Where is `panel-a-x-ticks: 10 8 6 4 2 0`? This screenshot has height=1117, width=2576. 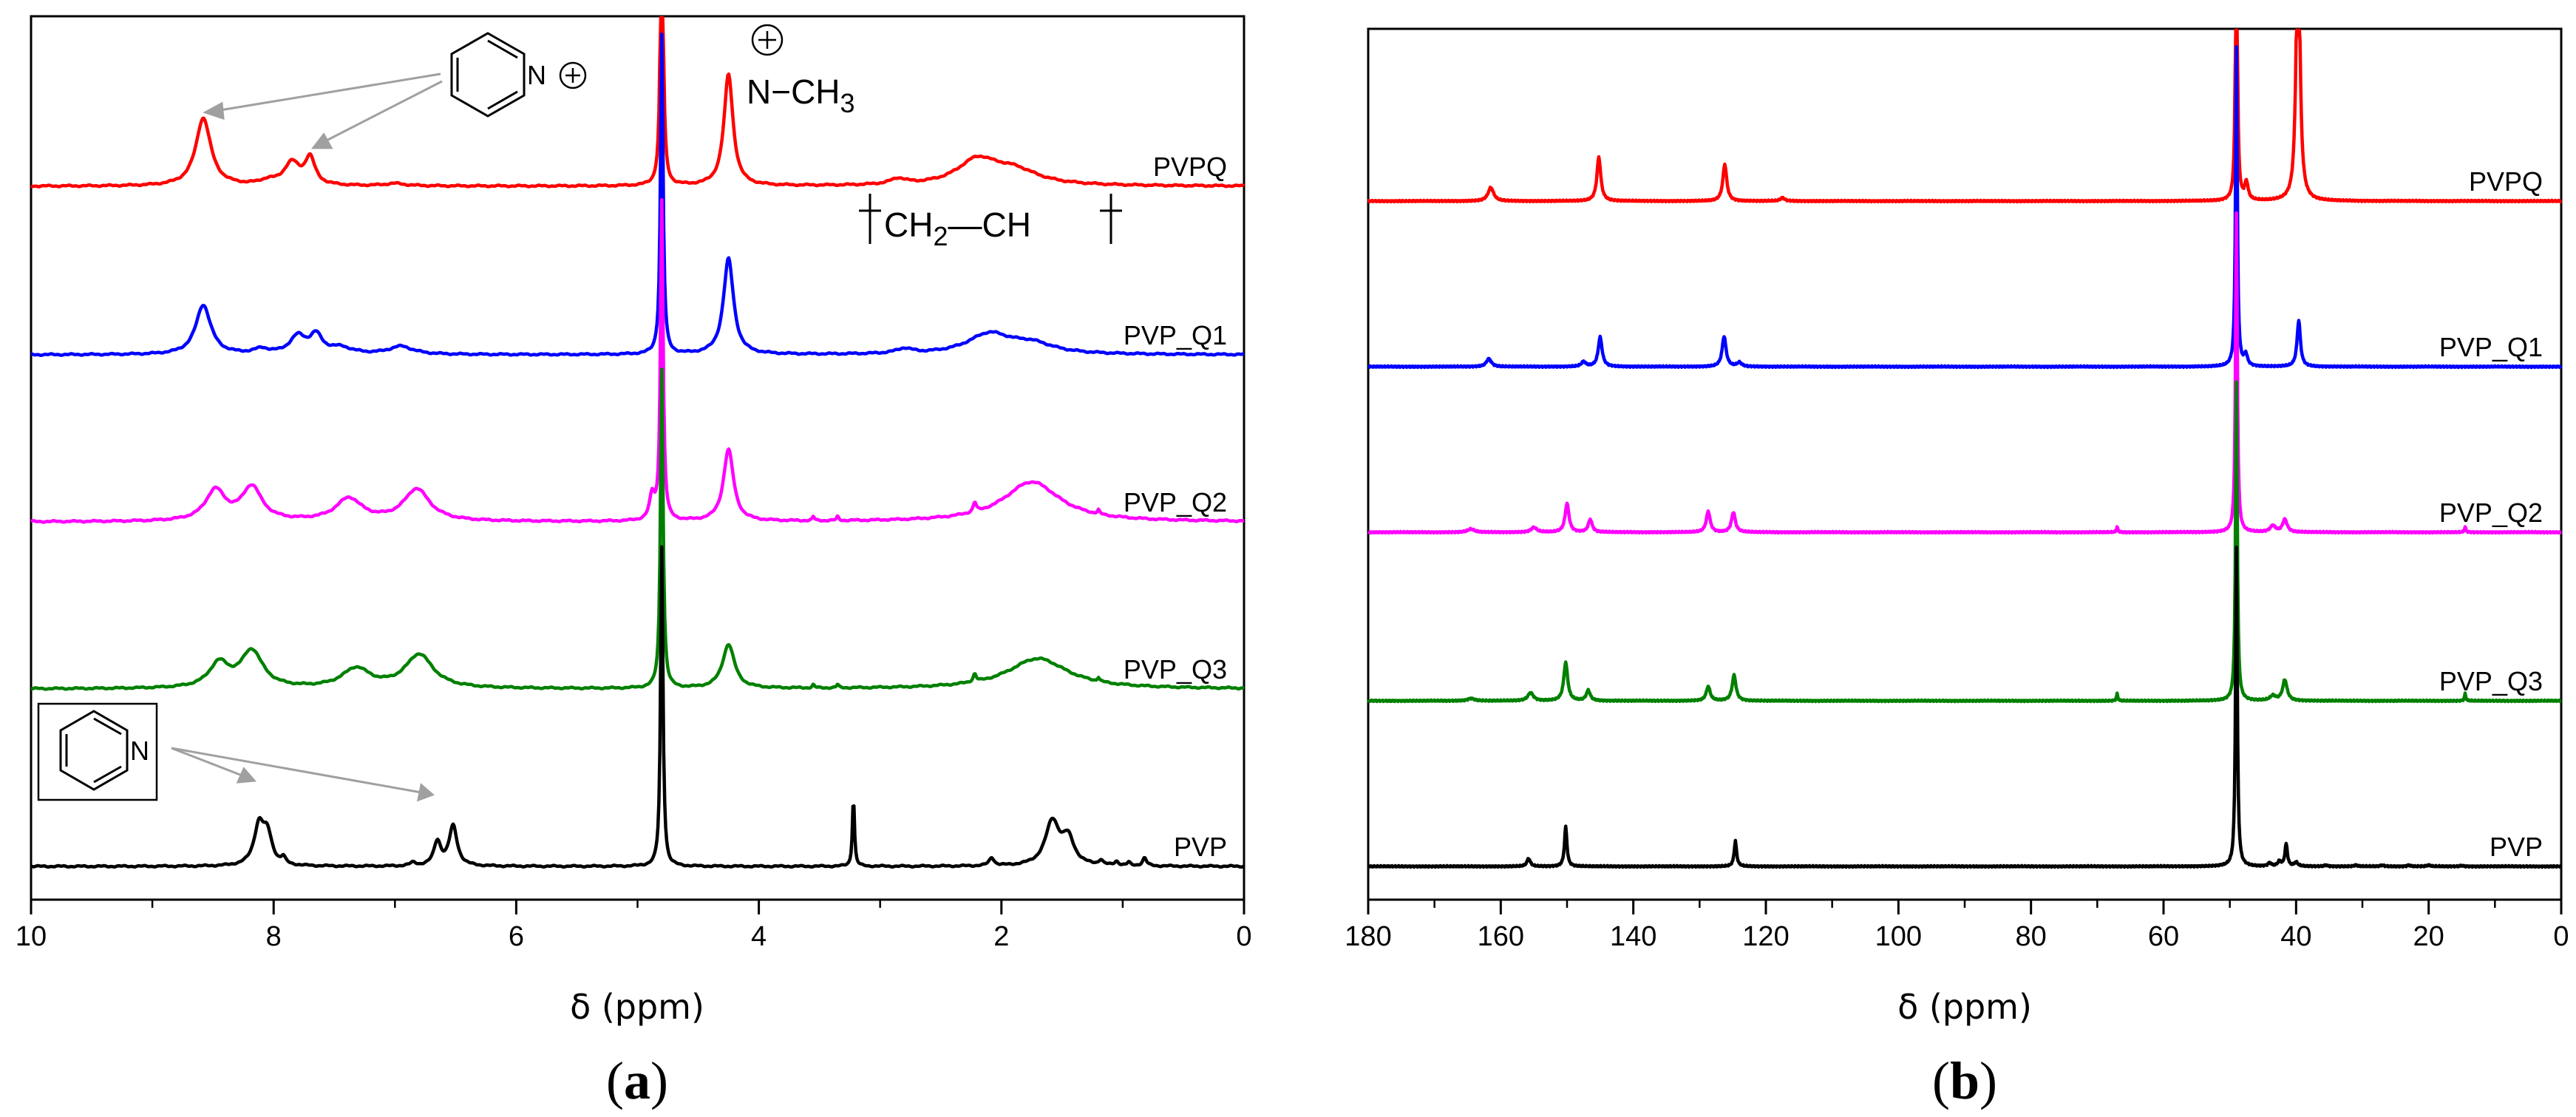
panel-a-x-ticks: 10 8 6 4 2 0 is located at coordinates (634, 926).